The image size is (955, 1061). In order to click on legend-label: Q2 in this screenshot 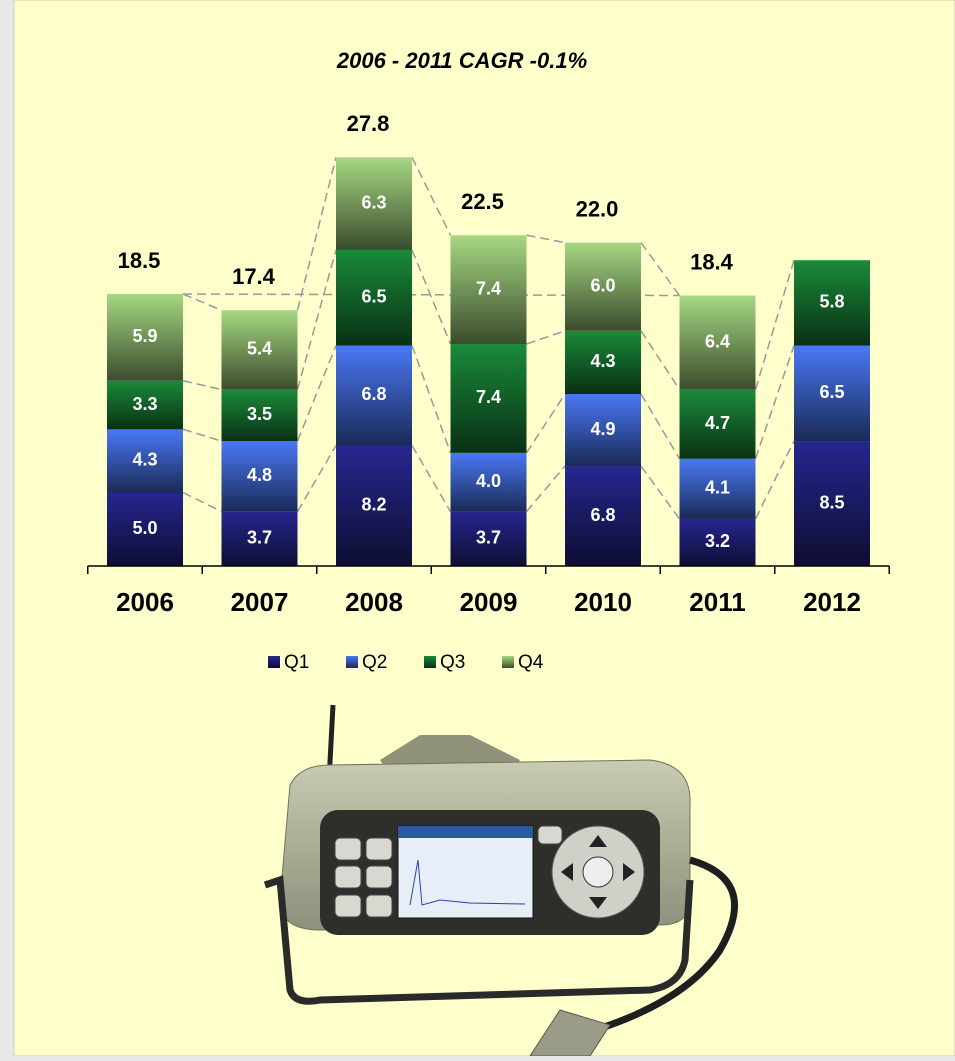, I will do `click(374, 662)`.